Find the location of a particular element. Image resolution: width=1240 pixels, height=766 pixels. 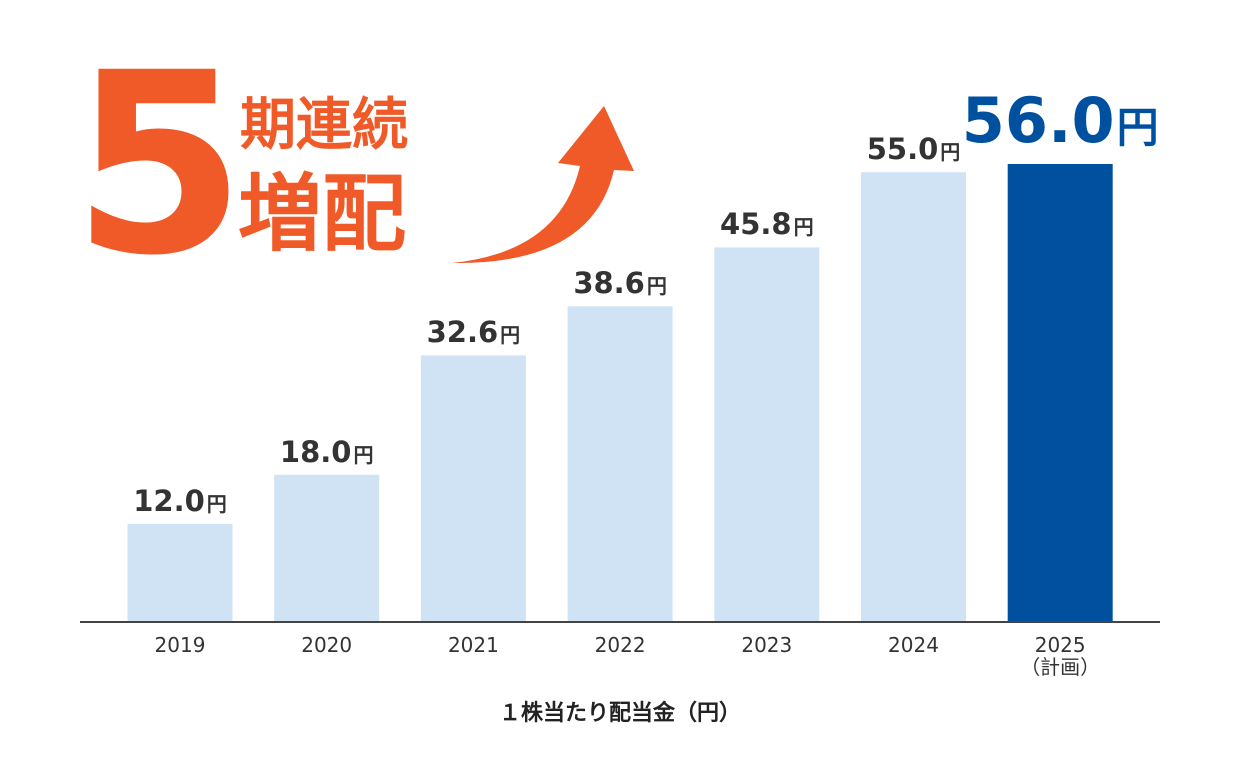

x-tick-year: 2023 is located at coordinates (767, 645).